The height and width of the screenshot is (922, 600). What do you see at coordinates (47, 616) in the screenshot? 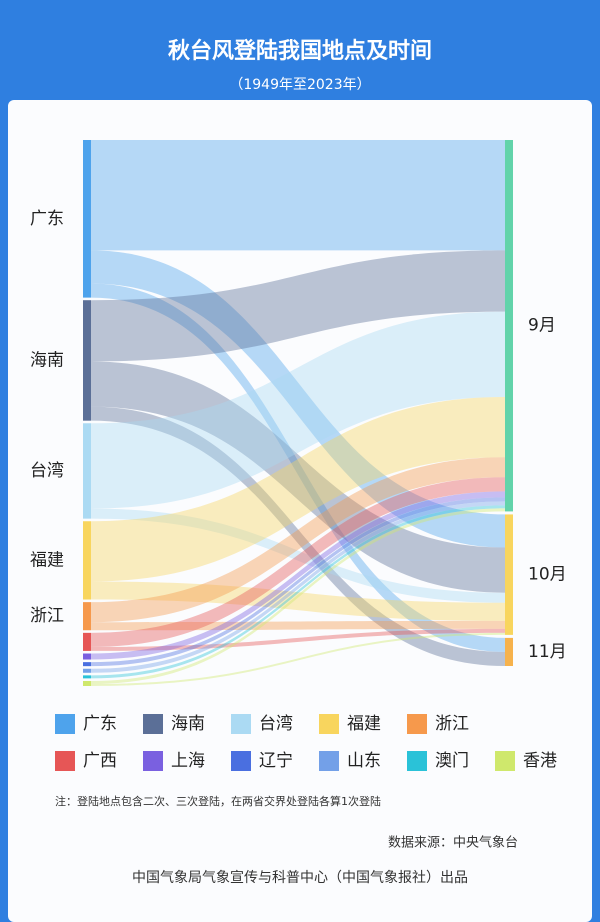
I see `source-label: 浙江` at bounding box center [47, 616].